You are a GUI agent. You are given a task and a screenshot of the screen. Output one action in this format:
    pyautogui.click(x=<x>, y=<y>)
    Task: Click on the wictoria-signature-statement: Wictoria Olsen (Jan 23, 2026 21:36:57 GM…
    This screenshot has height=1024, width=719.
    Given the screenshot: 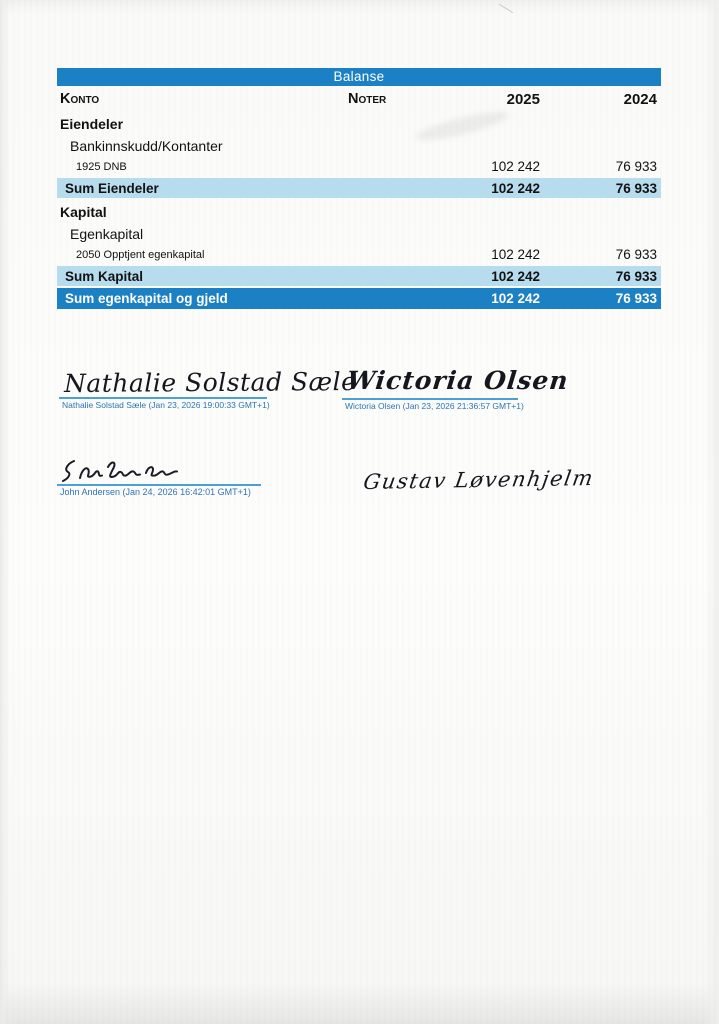 What is the action you would take?
    pyautogui.click(x=434, y=406)
    